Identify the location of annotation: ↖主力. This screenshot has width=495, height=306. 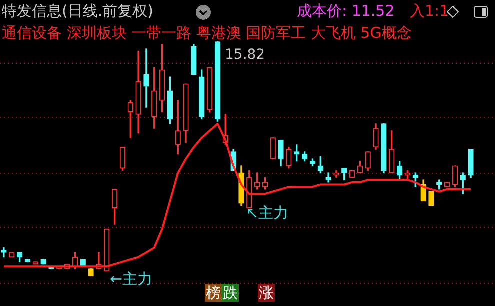
(267, 213).